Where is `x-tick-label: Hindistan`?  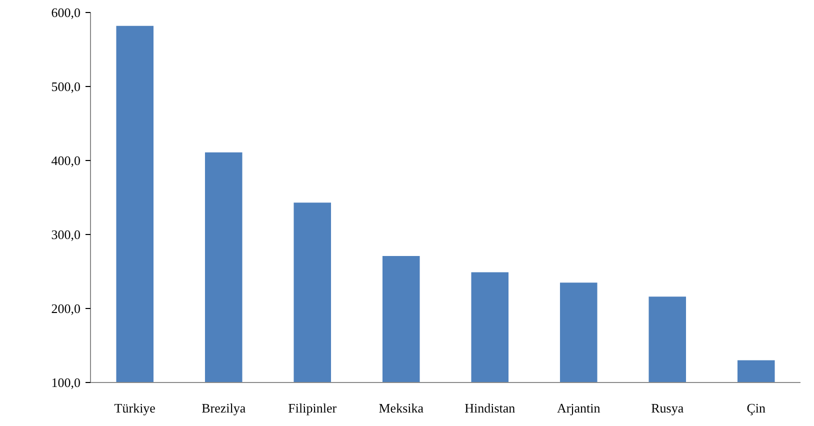
x-tick-label: Hindistan is located at coordinates (490, 408).